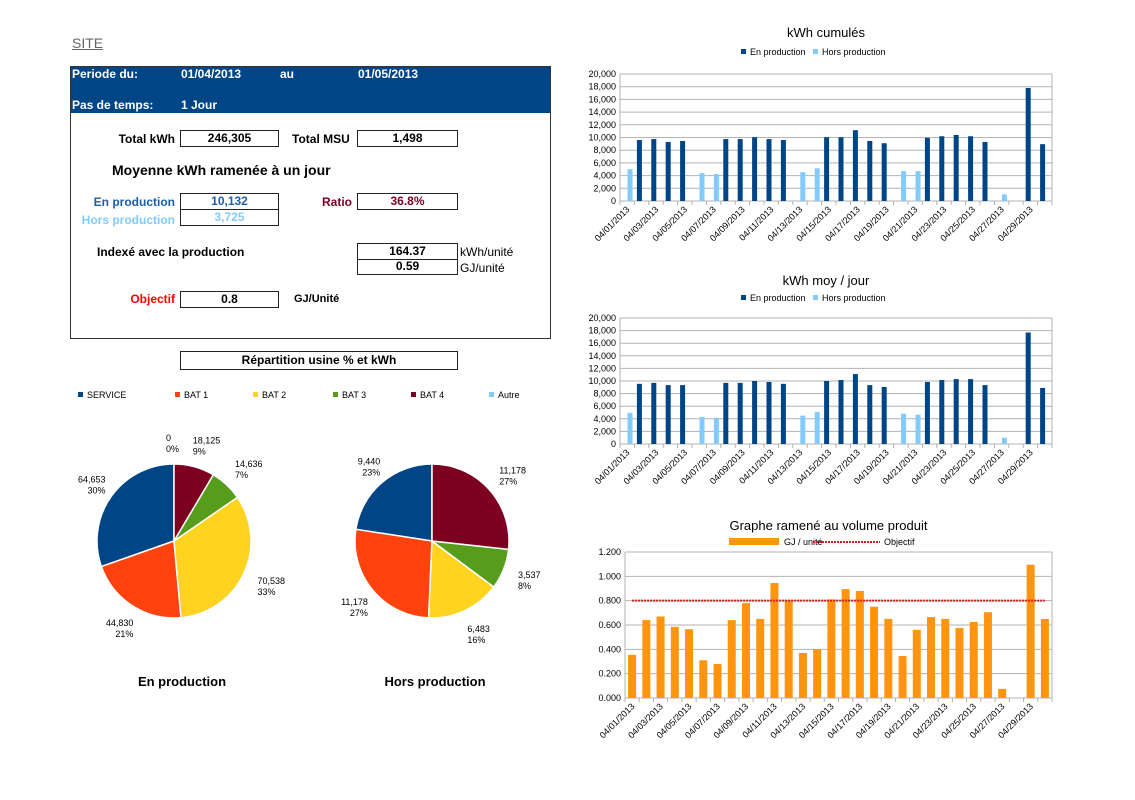  Describe the element at coordinates (124, 634) in the screenshot. I see `pie-percent-label: 21%` at that location.